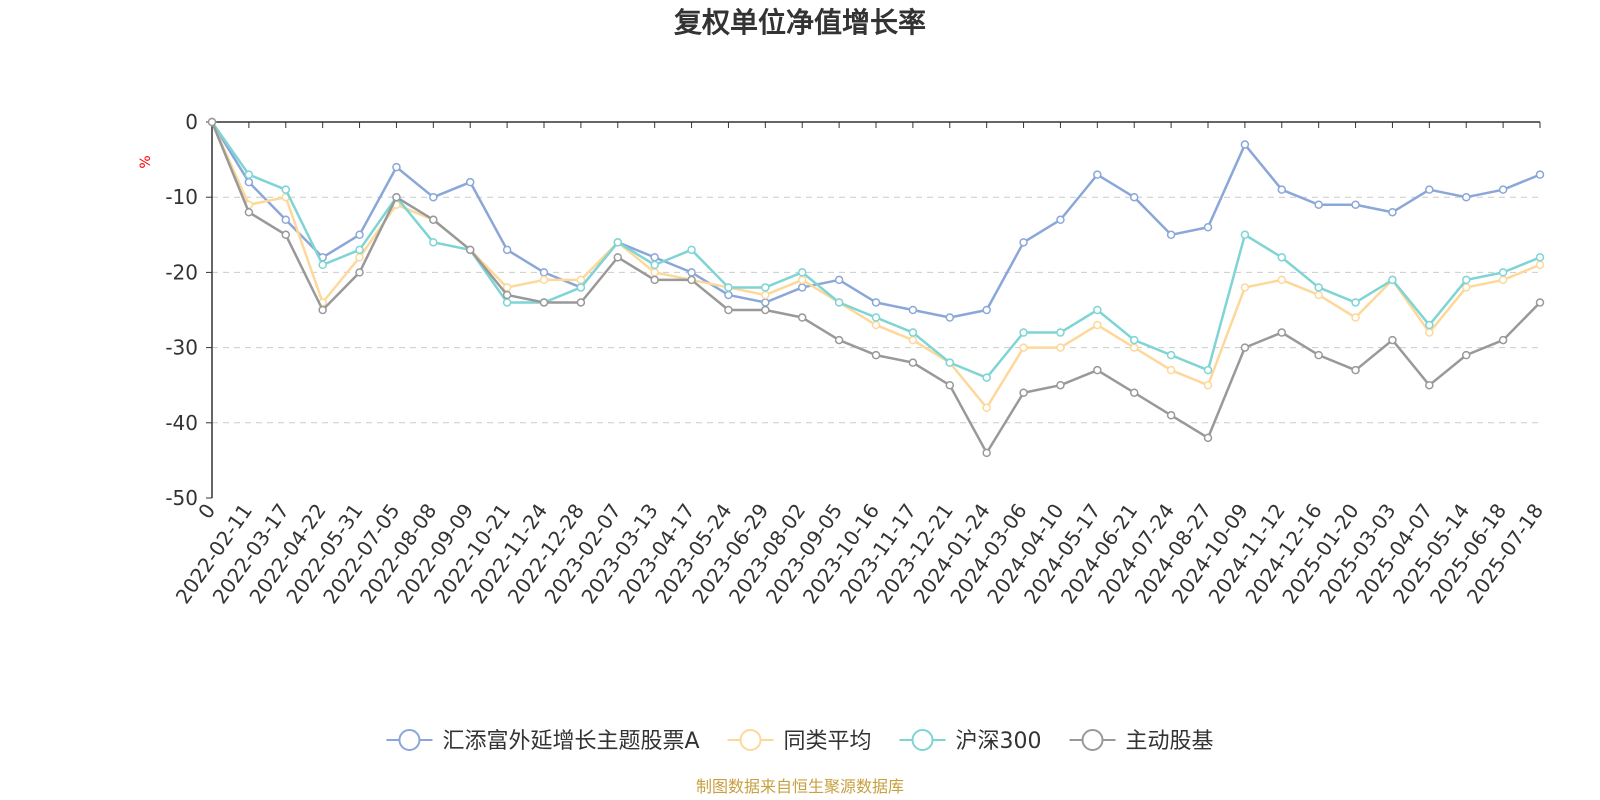  Describe the element at coordinates (181, 310) in the screenshot. I see `y-tick-labels: 0 -10 -20 -30 -40 -50` at that location.